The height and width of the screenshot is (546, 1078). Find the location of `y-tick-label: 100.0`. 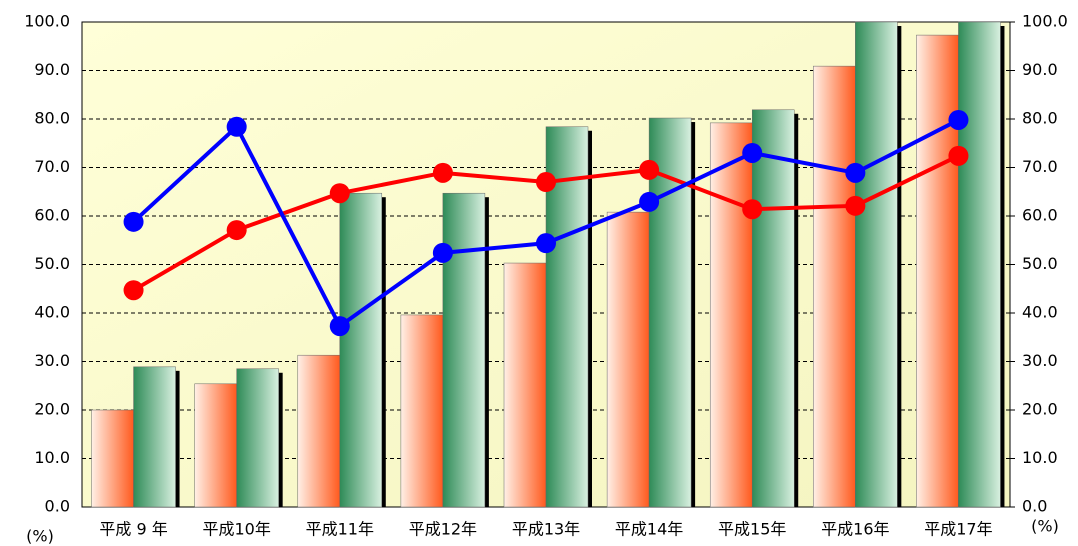

y-tick-label: 100.0 is located at coordinates (47, 21).